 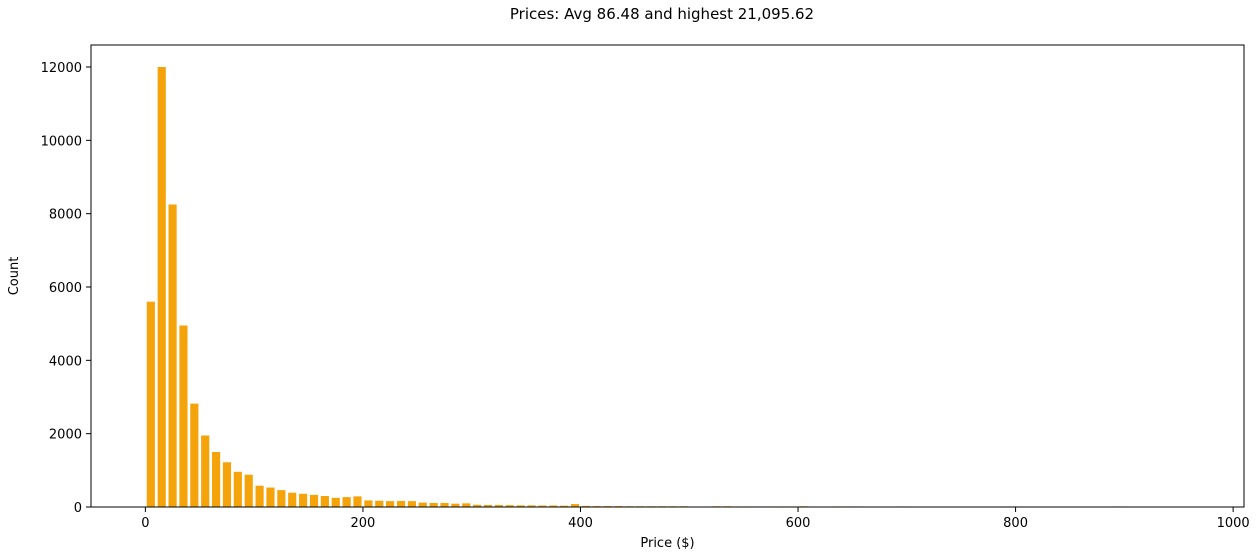 I want to click on x-tick-label: 400, so click(x=580, y=523).